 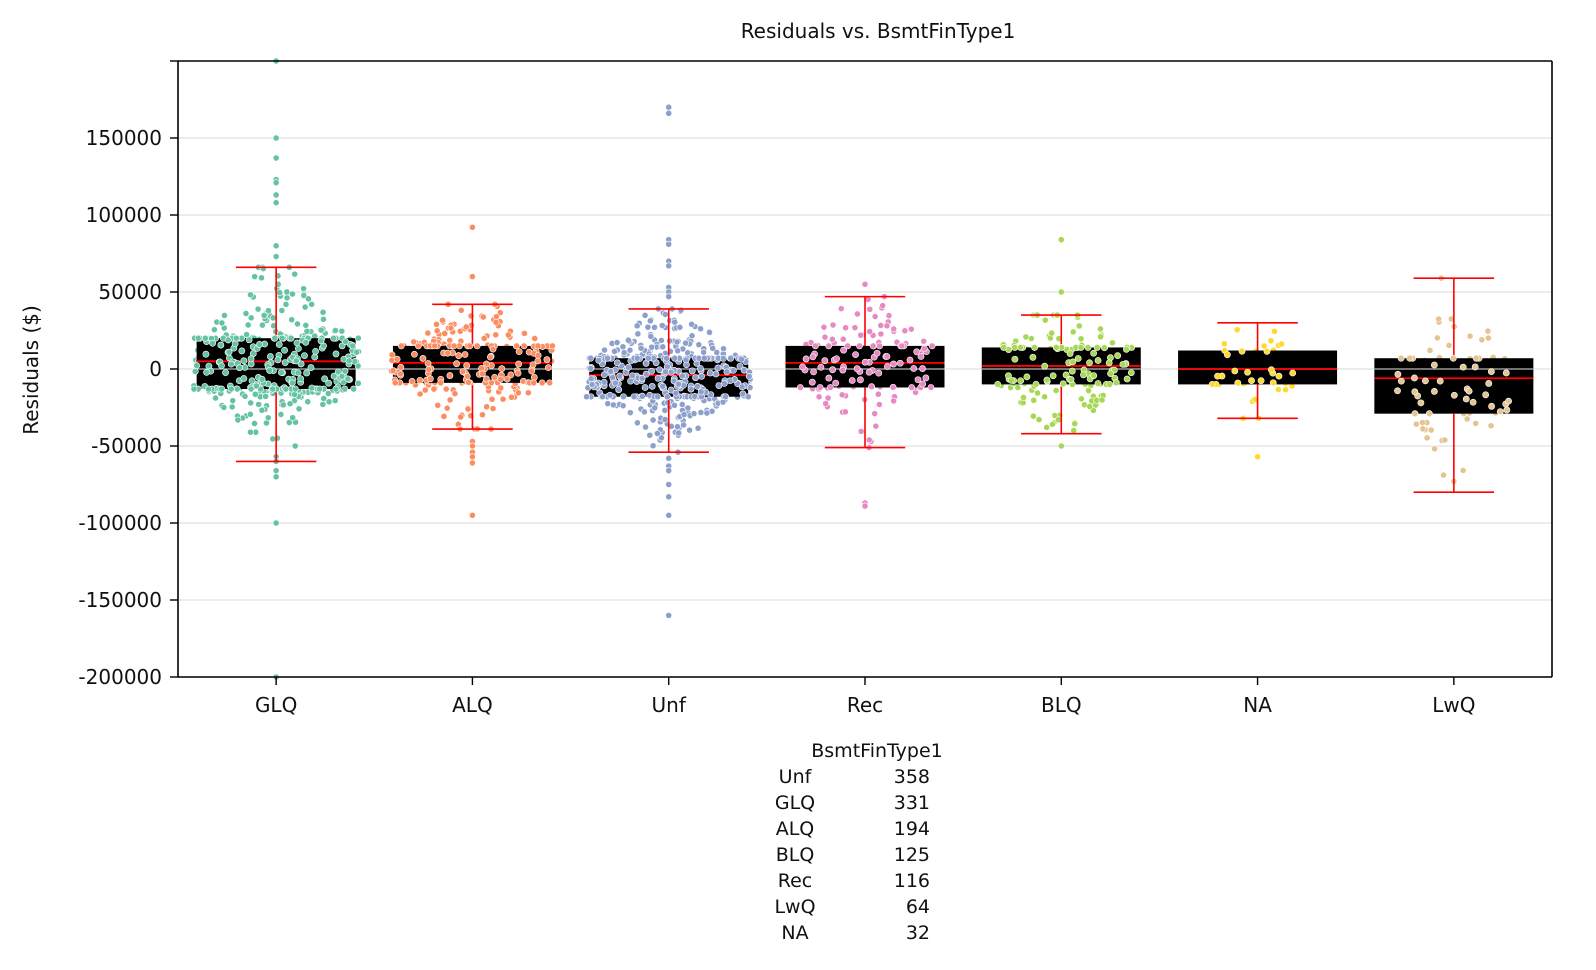 I want to click on x-tick-label: GLQ, so click(x=276, y=705).